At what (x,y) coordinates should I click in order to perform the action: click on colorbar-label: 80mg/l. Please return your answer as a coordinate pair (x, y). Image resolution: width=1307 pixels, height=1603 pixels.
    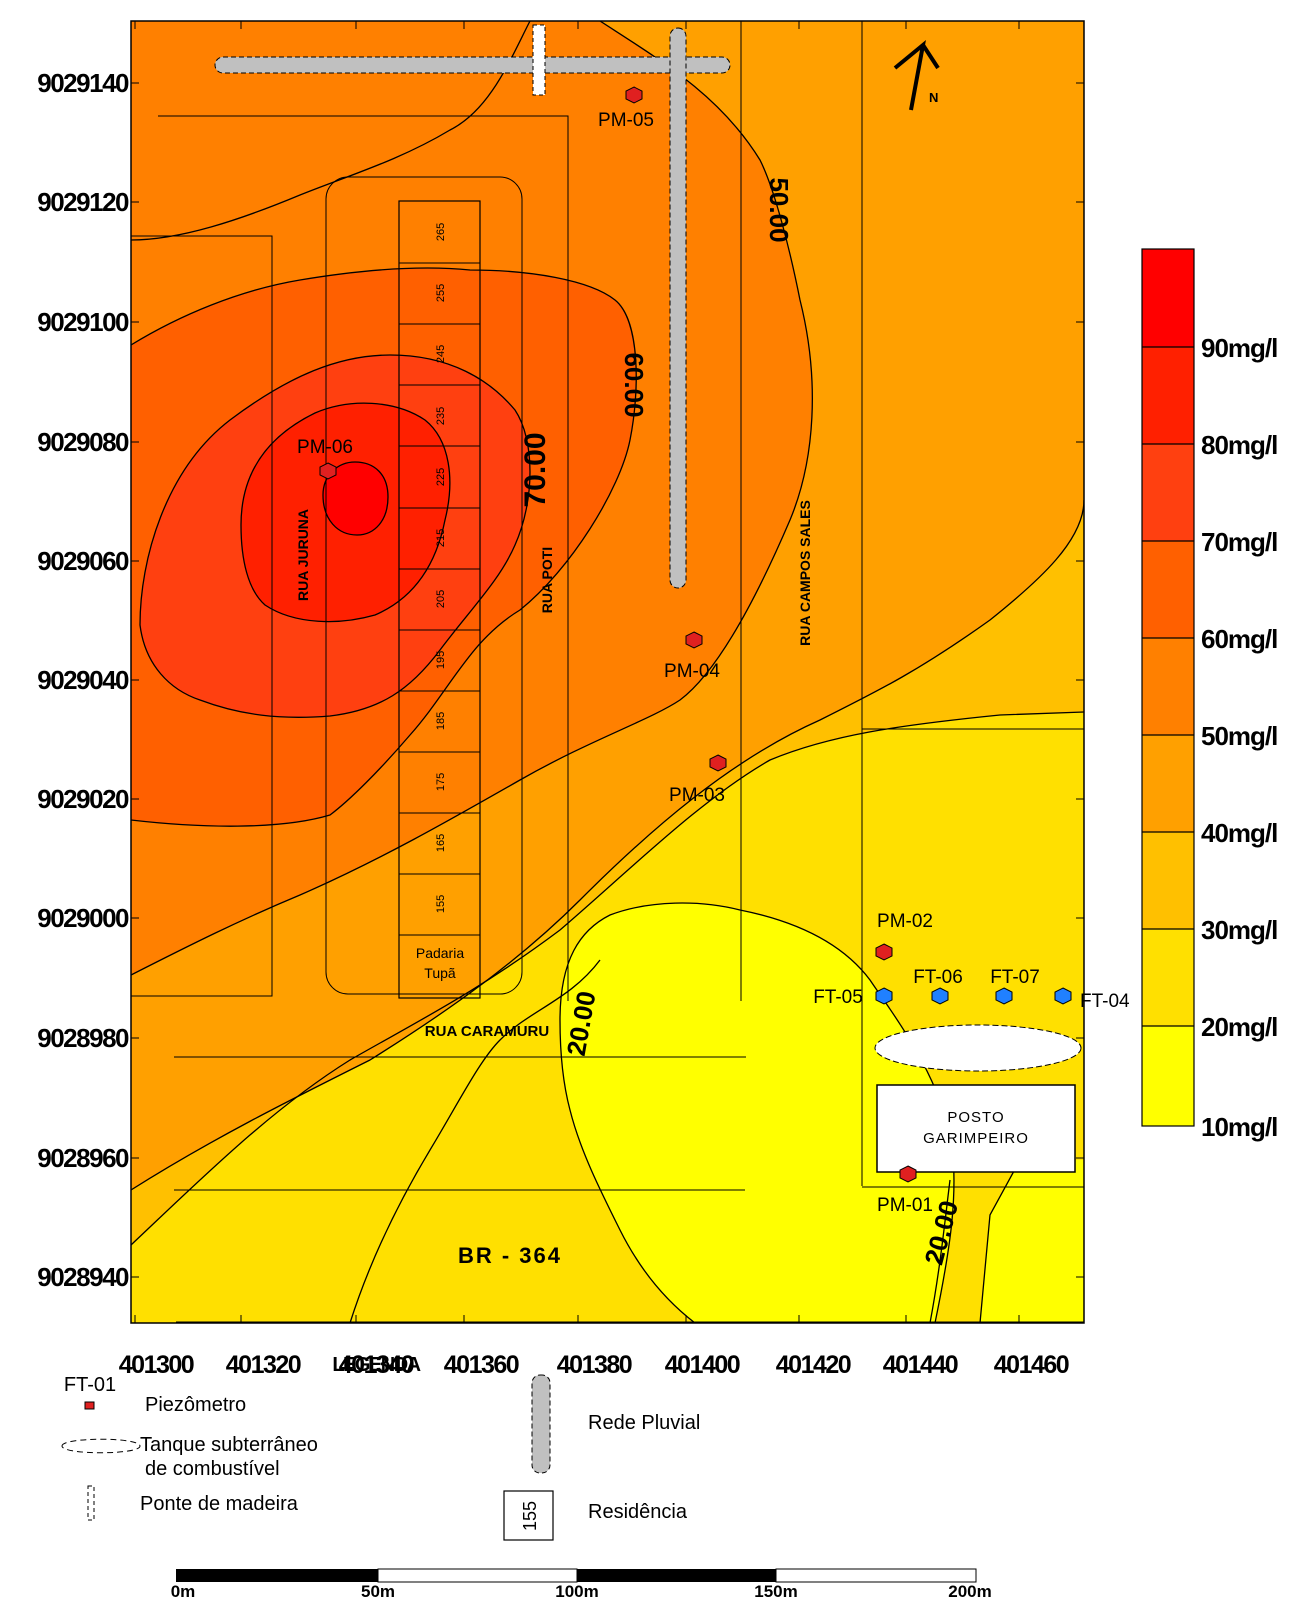
    Looking at the image, I should click on (1239, 445).